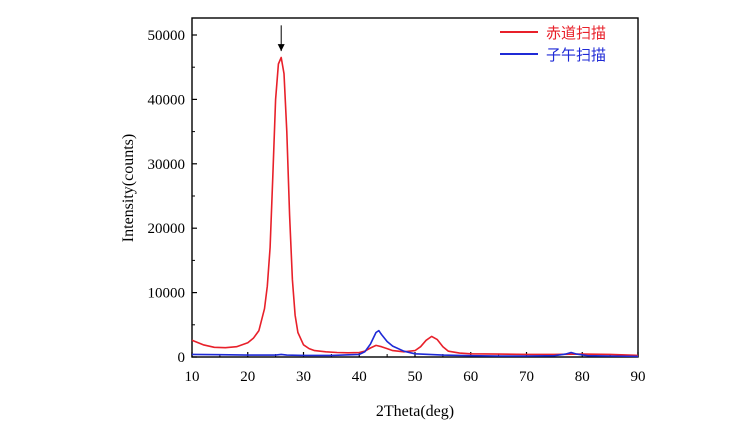 The height and width of the screenshot is (431, 756). Describe the element at coordinates (247, 377) in the screenshot. I see `x-tick-label: 20` at that location.